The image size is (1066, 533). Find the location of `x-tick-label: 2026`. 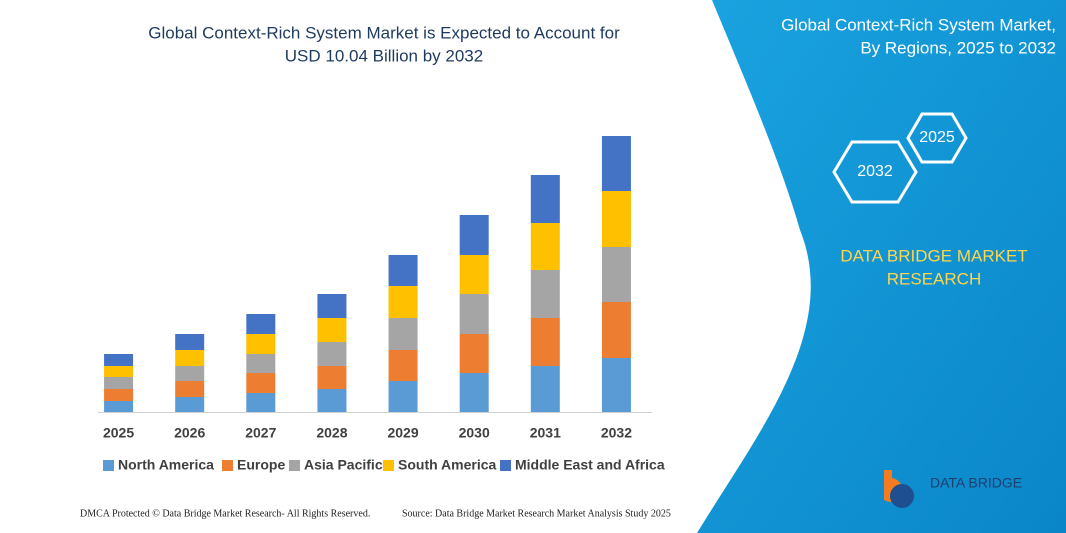

x-tick-label: 2026 is located at coordinates (189, 433).